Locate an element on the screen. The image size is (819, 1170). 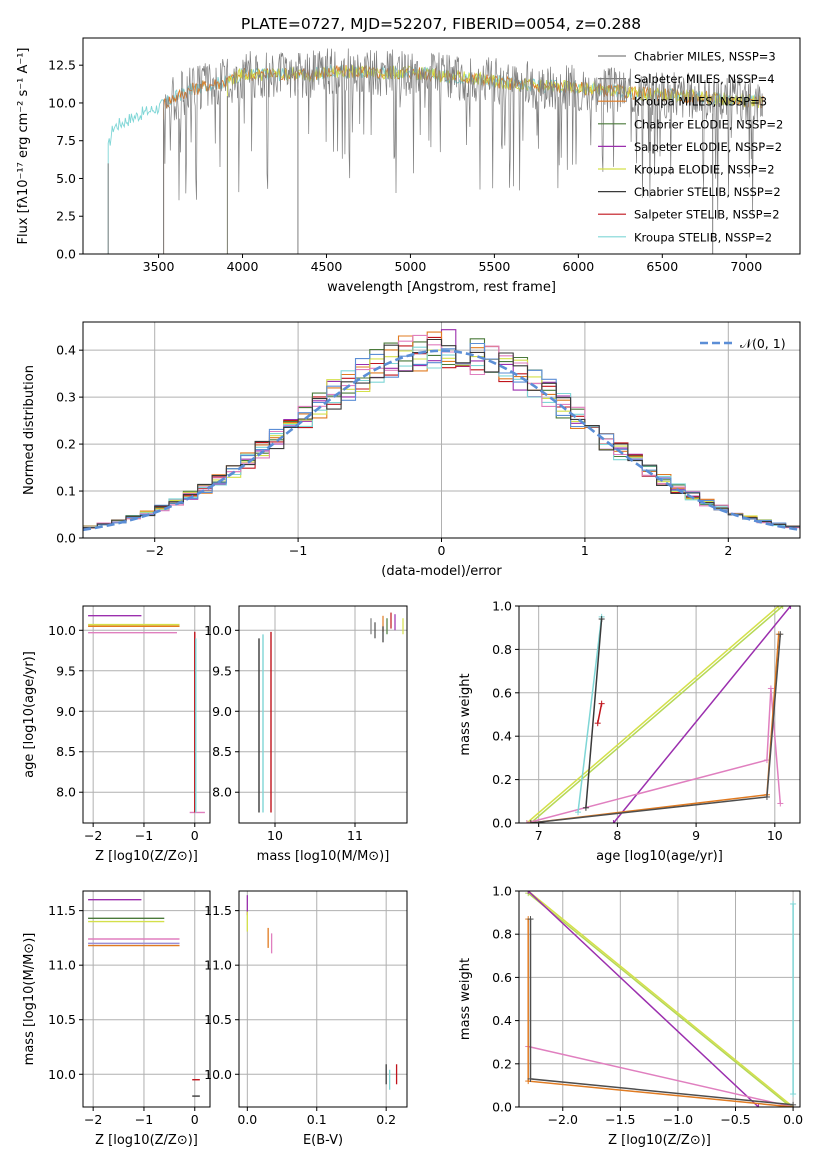
x-tick-label: 5000 is located at coordinates (411, 266).